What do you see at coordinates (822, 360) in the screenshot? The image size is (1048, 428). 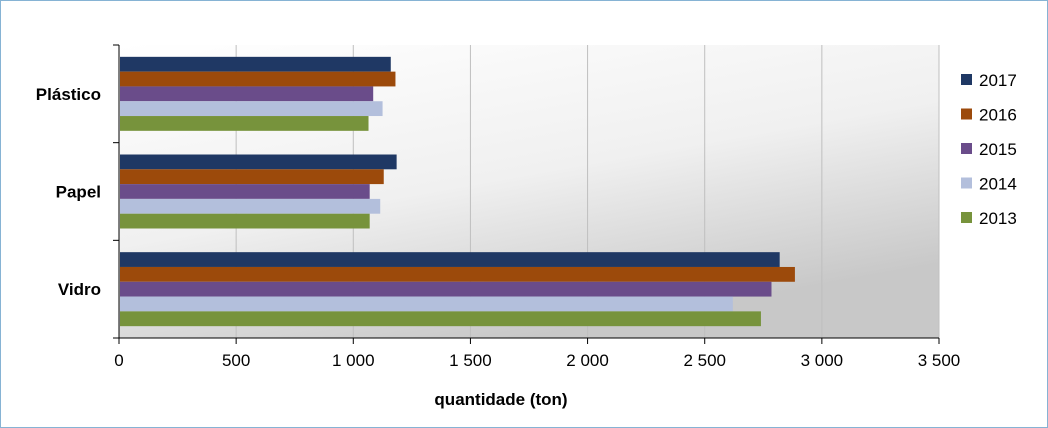 I see `x-tick-label: 3 000` at bounding box center [822, 360].